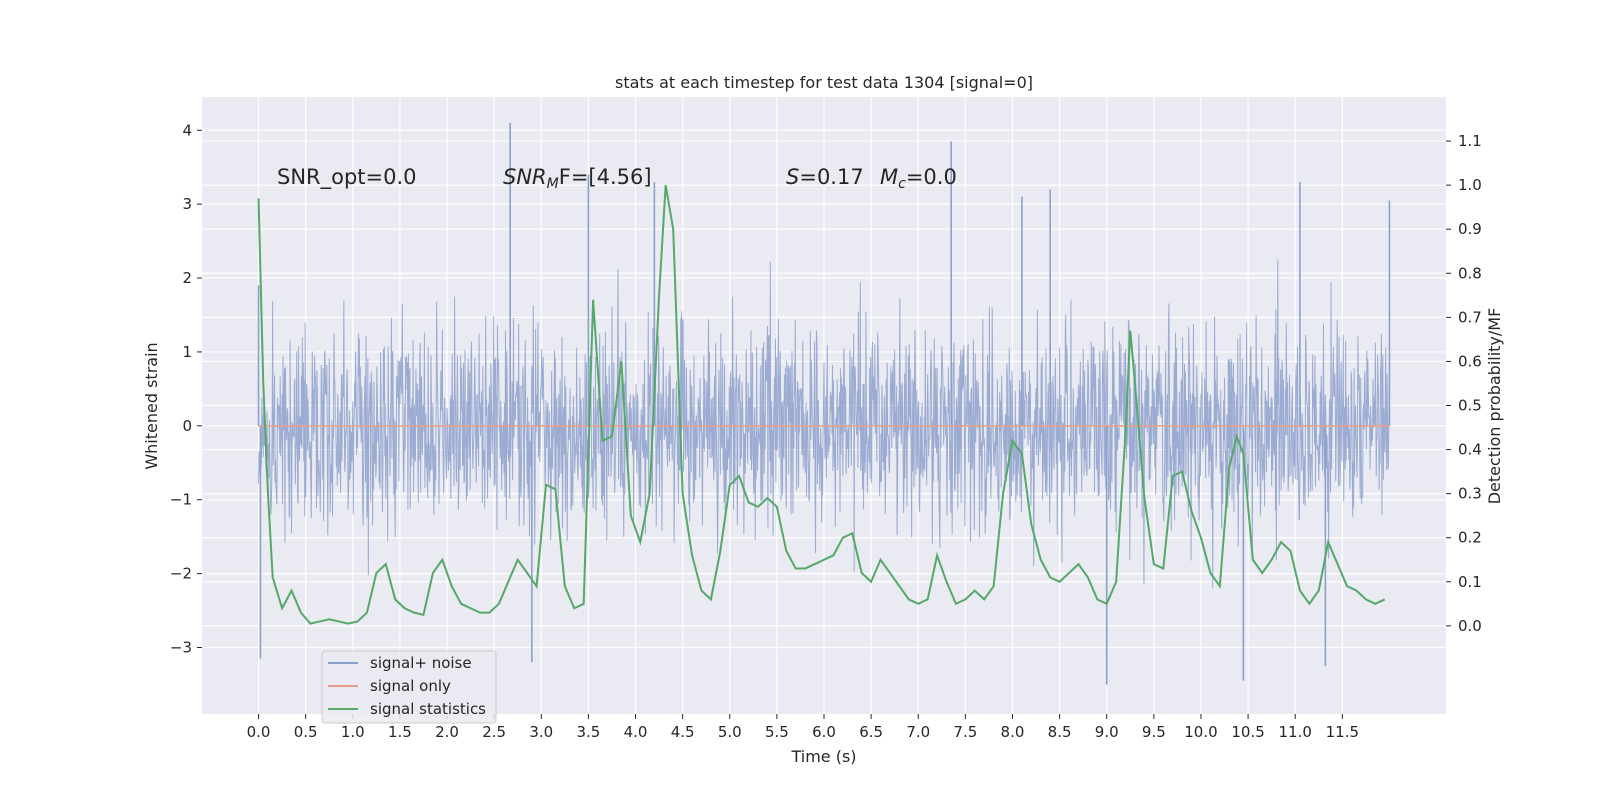 The width and height of the screenshot is (1600, 800). I want to click on x-tick-label: 1.5, so click(400, 732).